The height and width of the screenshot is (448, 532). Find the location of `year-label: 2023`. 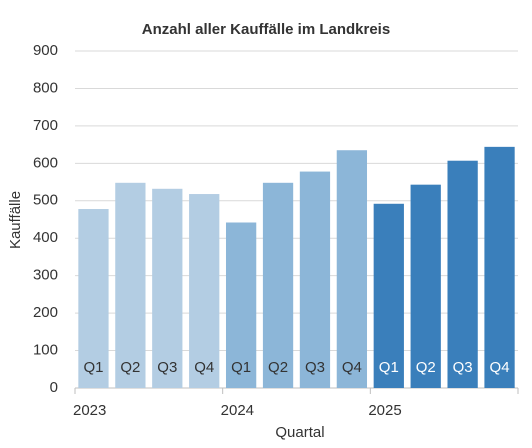

year-label: 2023 is located at coordinates (89, 410).